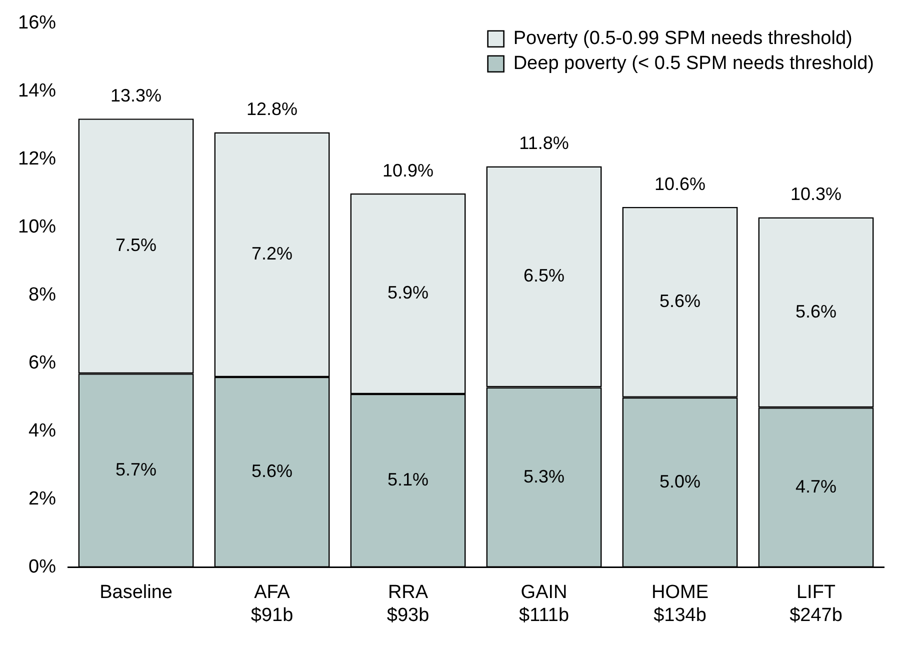  I want to click on x-tick-label: HOME $134b, so click(680, 604).